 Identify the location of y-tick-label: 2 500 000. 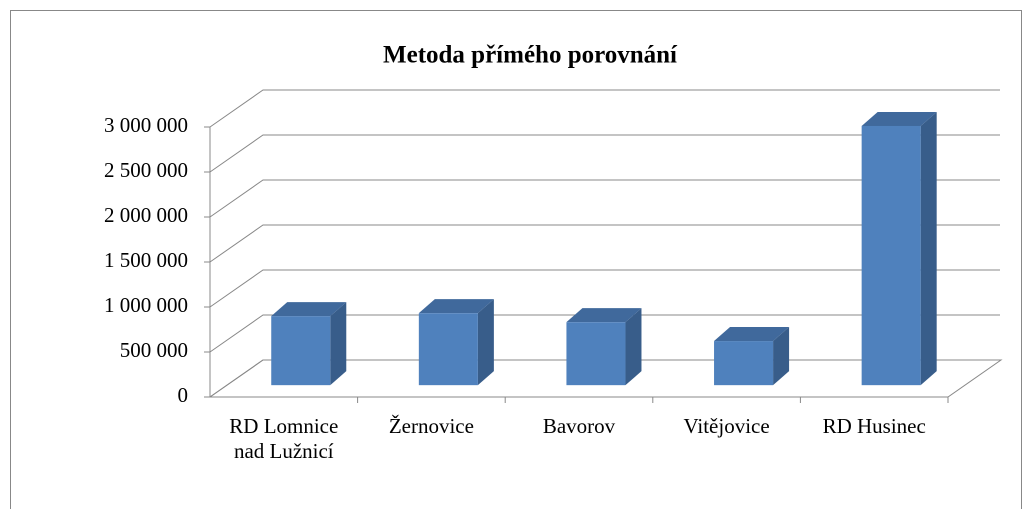
(146, 170).